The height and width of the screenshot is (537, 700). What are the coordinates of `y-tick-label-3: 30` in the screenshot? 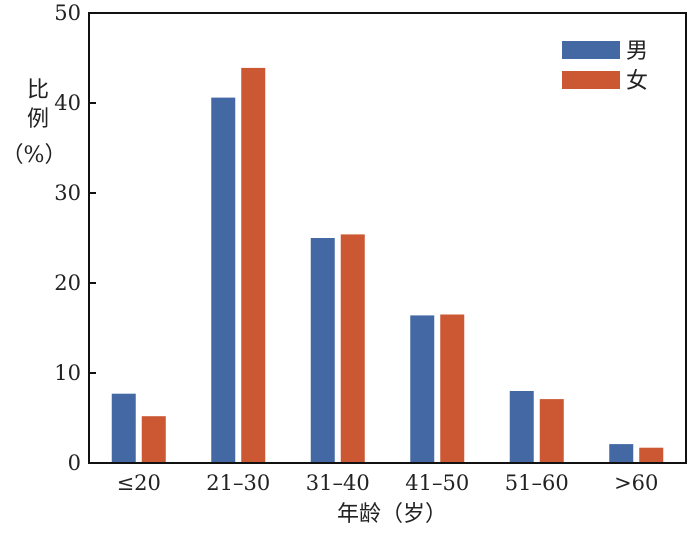 It's located at (67, 193).